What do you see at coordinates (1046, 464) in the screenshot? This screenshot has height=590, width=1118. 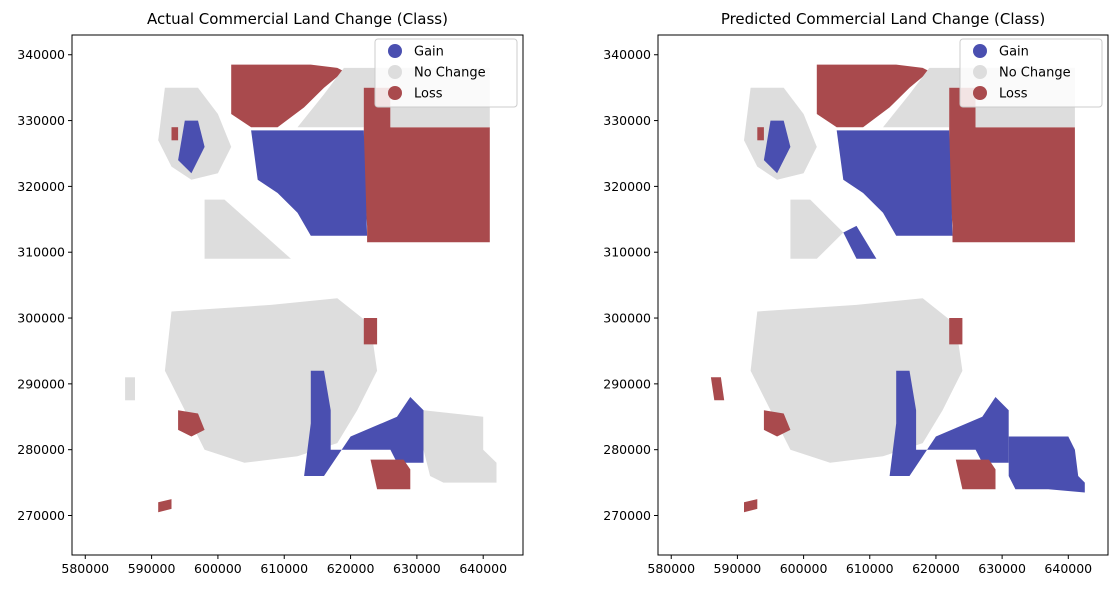 I see `region-east-gain-large` at bounding box center [1046, 464].